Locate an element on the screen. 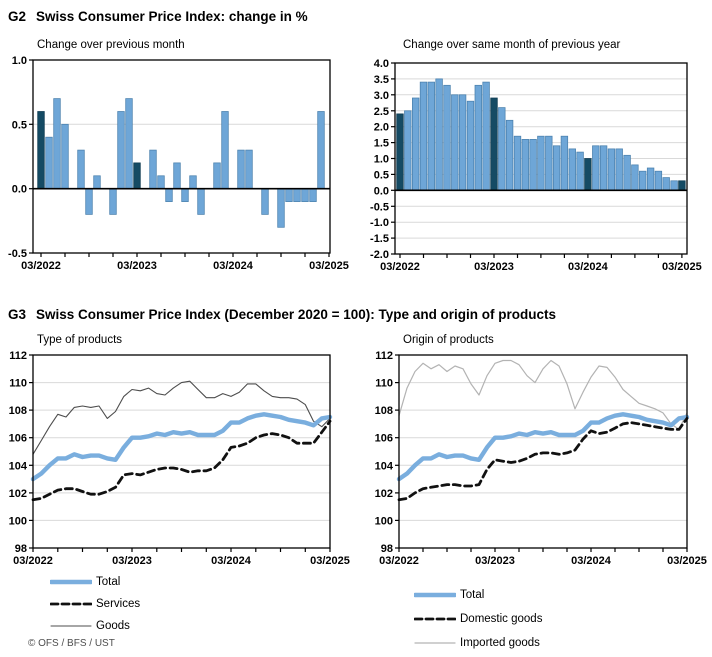 The image size is (712, 657). y-axis-label: -2.0 is located at coordinates (379, 255).